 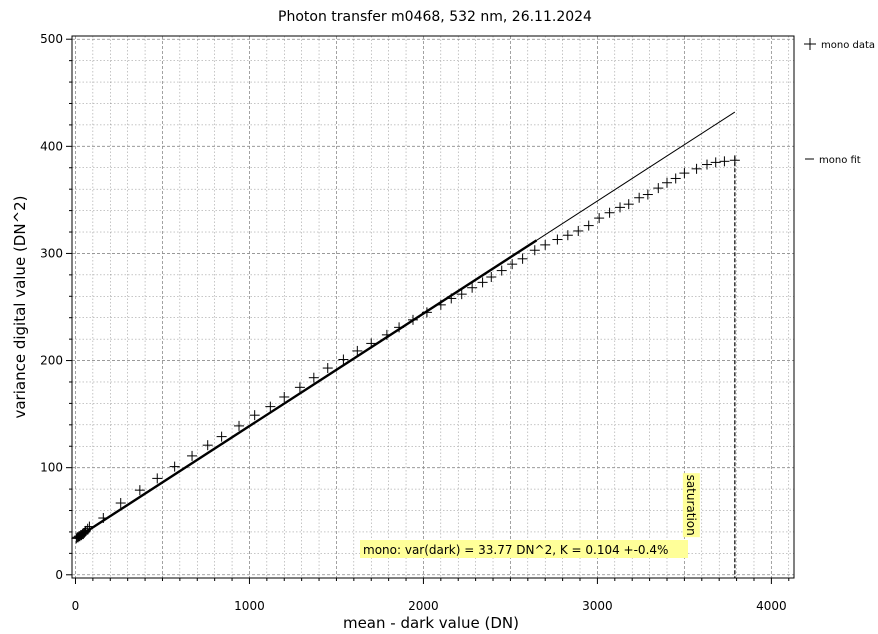 I want to click on y-tick-label: 400, so click(x=51, y=146).